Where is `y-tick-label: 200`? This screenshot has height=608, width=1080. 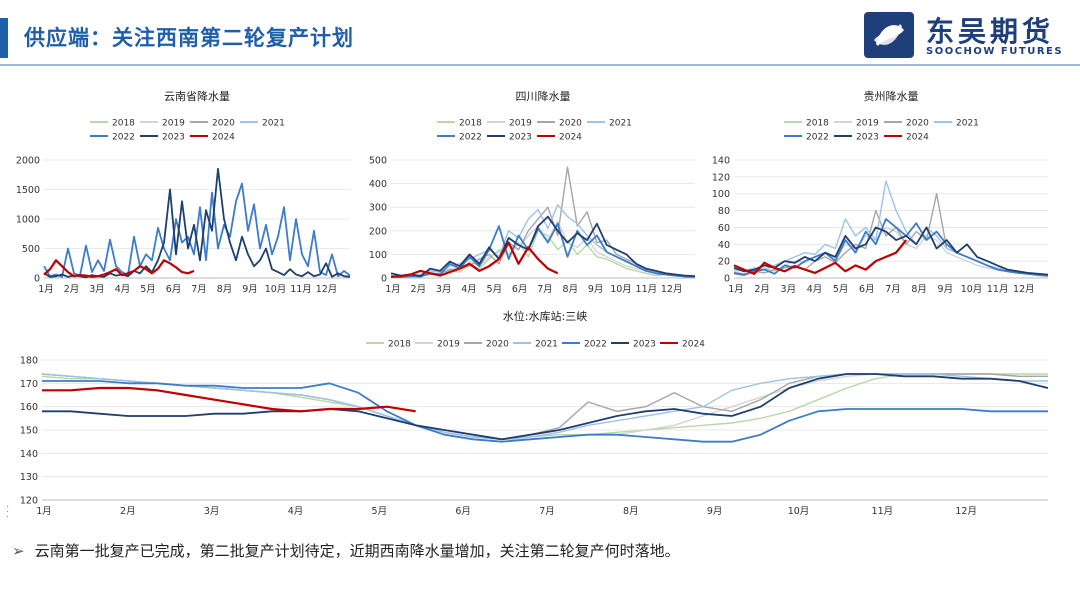 y-tick-label: 200 is located at coordinates (378, 231).